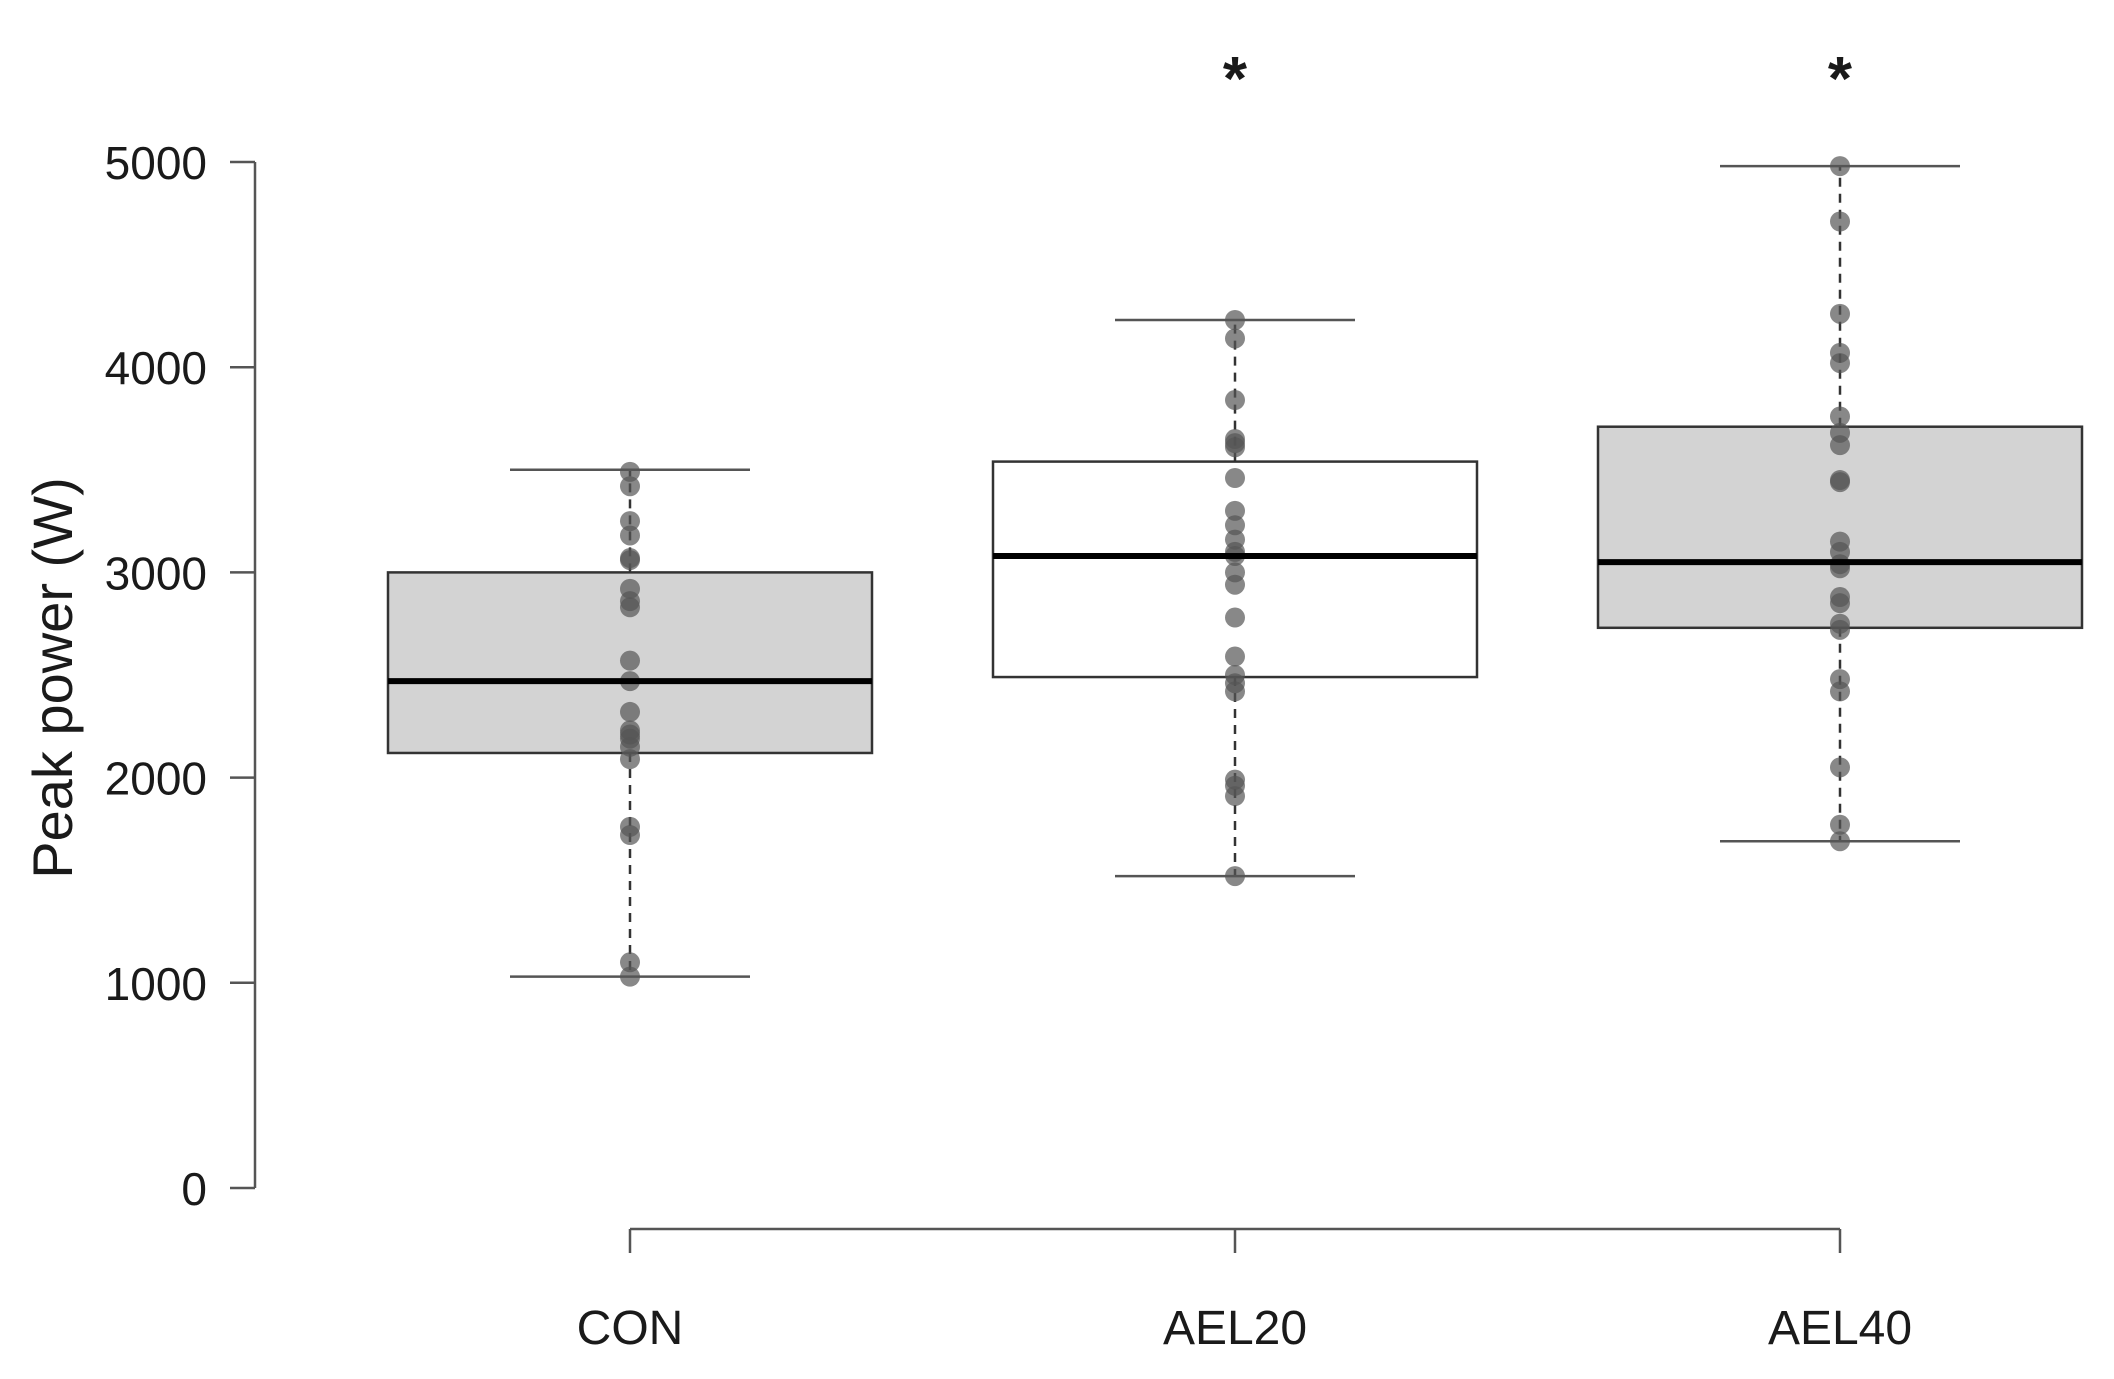  What do you see at coordinates (156, 368) in the screenshot?
I see `y-tick-label: 4000` at bounding box center [156, 368].